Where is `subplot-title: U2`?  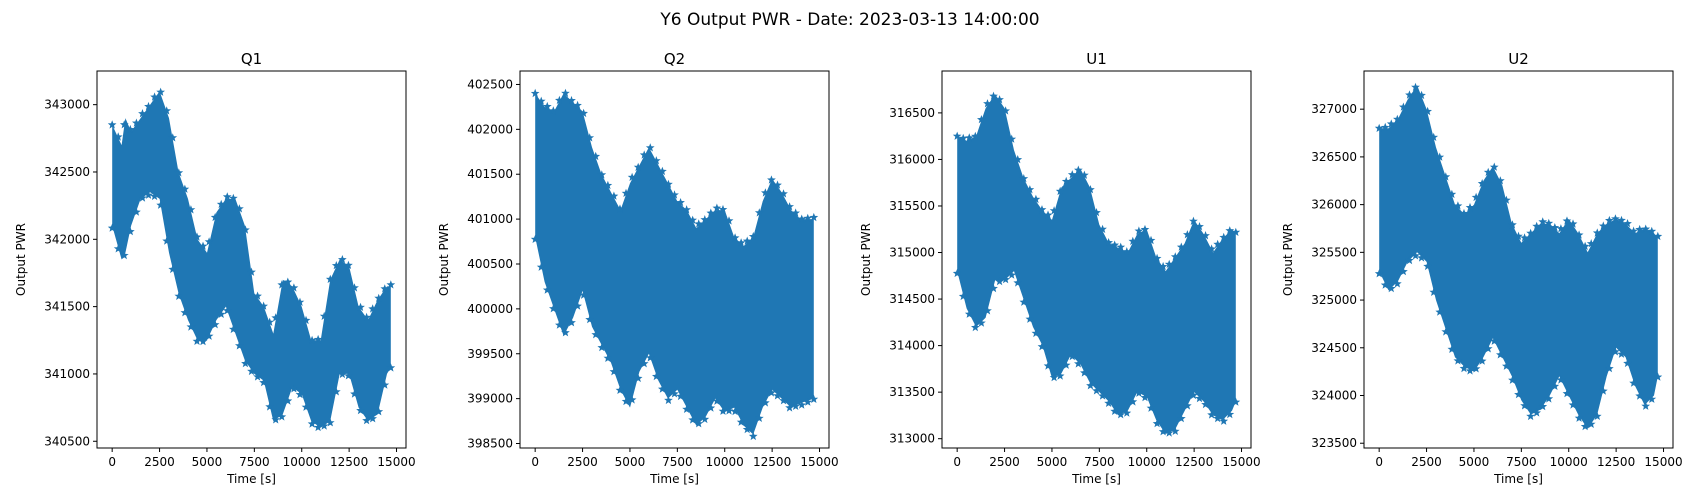 subplot-title: U2 is located at coordinates (1518, 59).